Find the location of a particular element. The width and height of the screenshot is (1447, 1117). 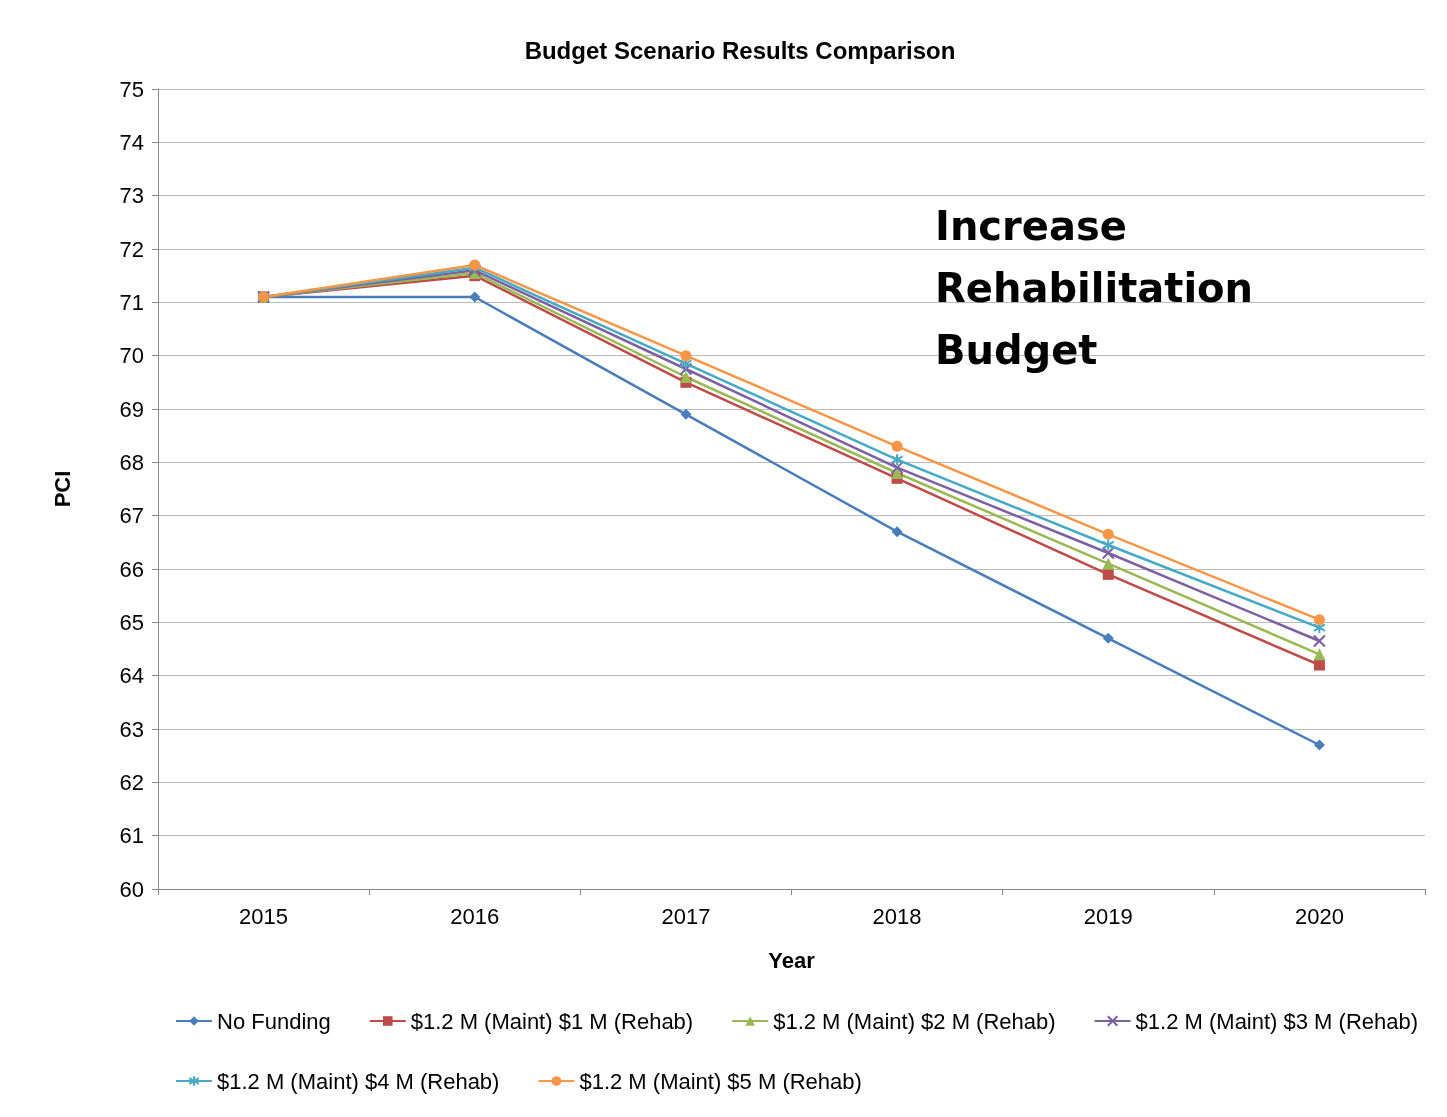

y-tick-label: 61 is located at coordinates (131, 836).